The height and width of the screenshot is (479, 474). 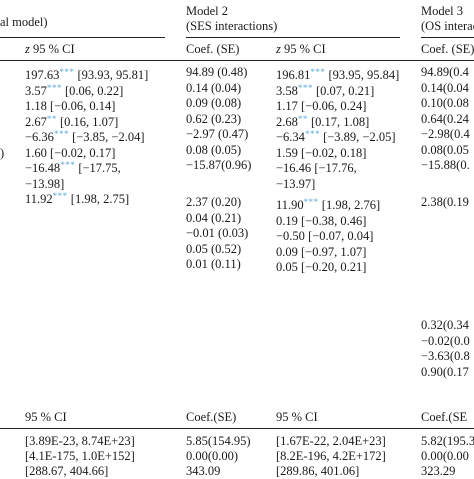 What do you see at coordinates (445, 202) in the screenshot?
I see `m3-coef-cell: 2.38(0.19` at bounding box center [445, 202].